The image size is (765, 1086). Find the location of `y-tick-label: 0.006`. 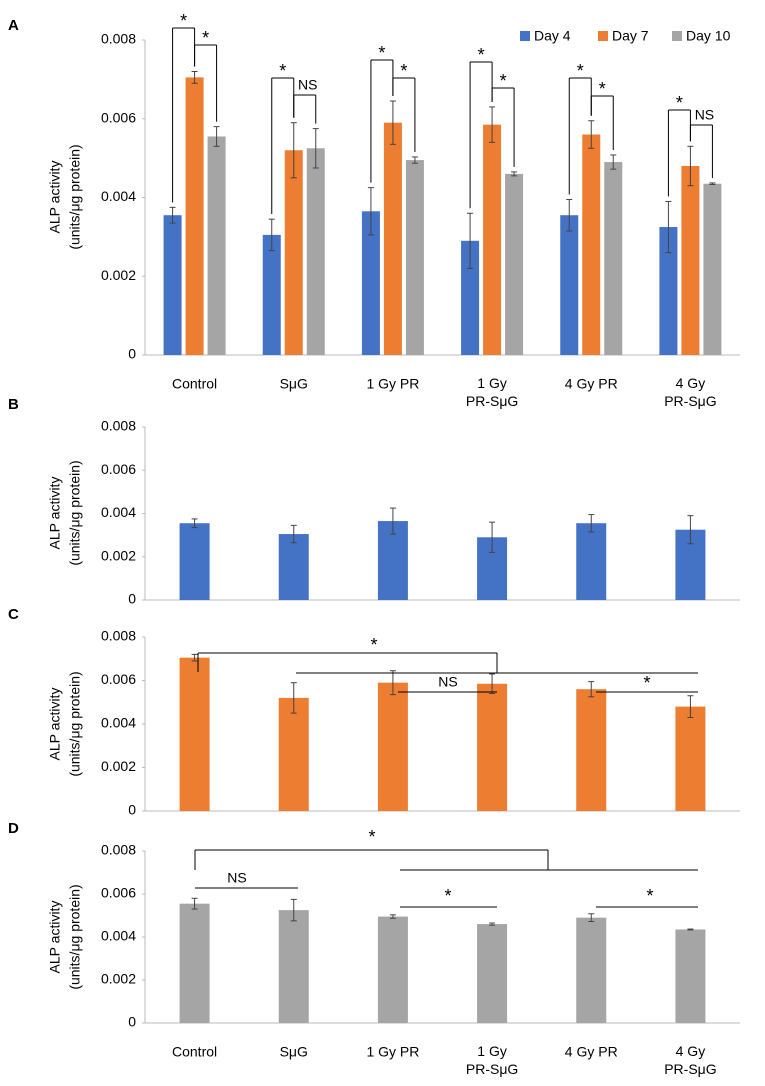

y-tick-label: 0.006 is located at coordinates (118, 117).